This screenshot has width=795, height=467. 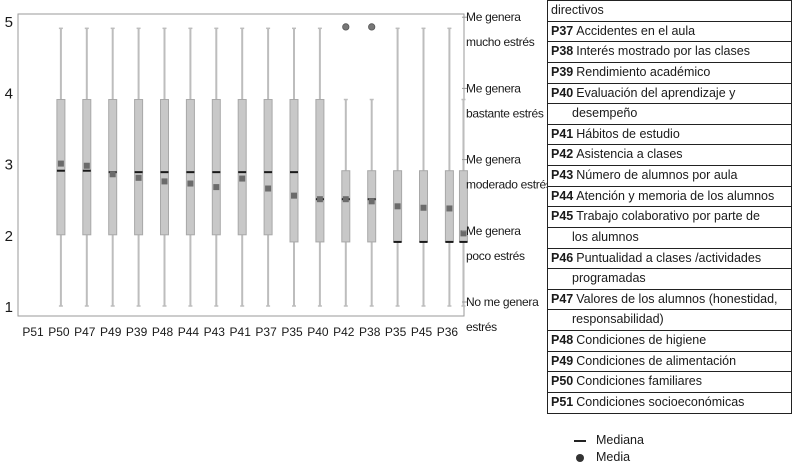 I want to click on legend-row: P47 Valores de los alumnos (honestidad,, so click(x=669, y=299).